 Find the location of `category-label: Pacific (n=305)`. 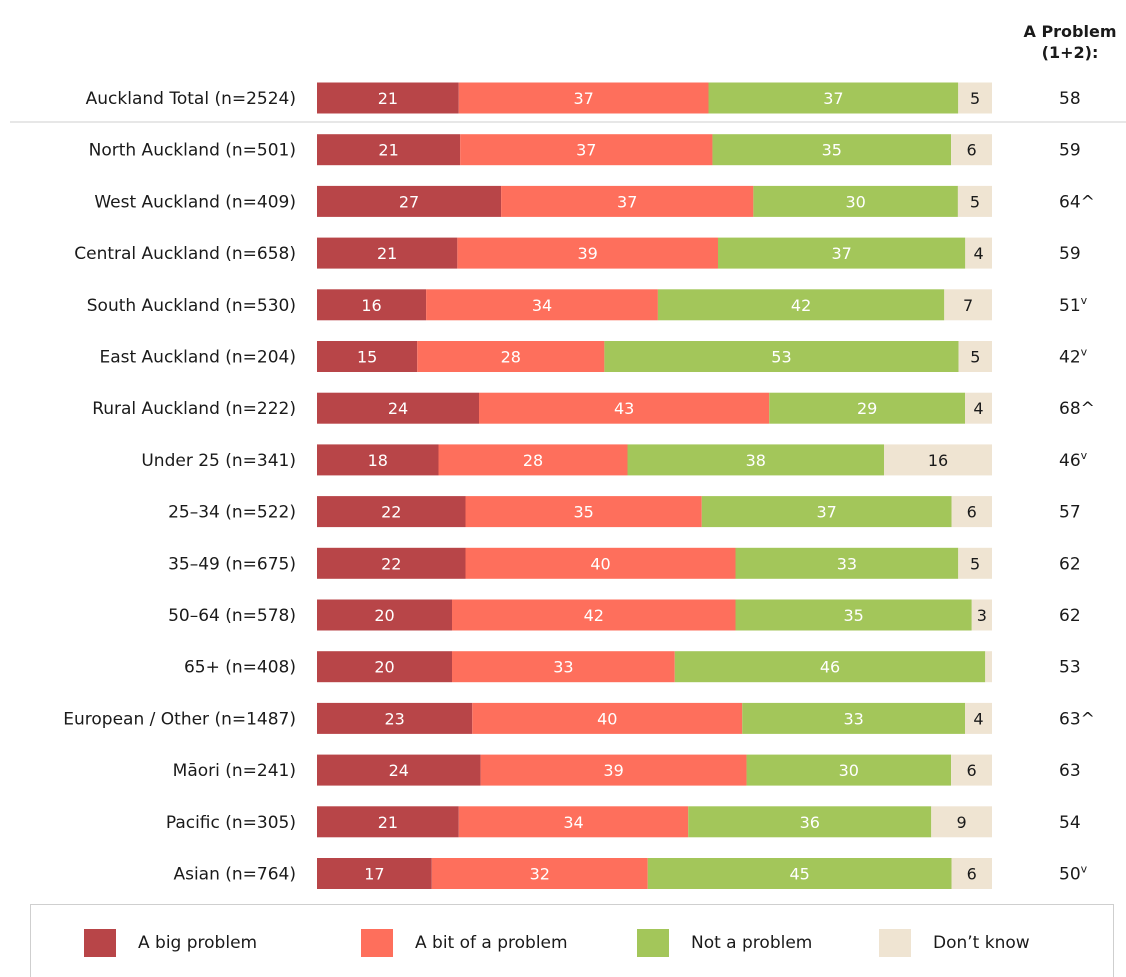

category-label: Pacific (n=305) is located at coordinates (231, 823).